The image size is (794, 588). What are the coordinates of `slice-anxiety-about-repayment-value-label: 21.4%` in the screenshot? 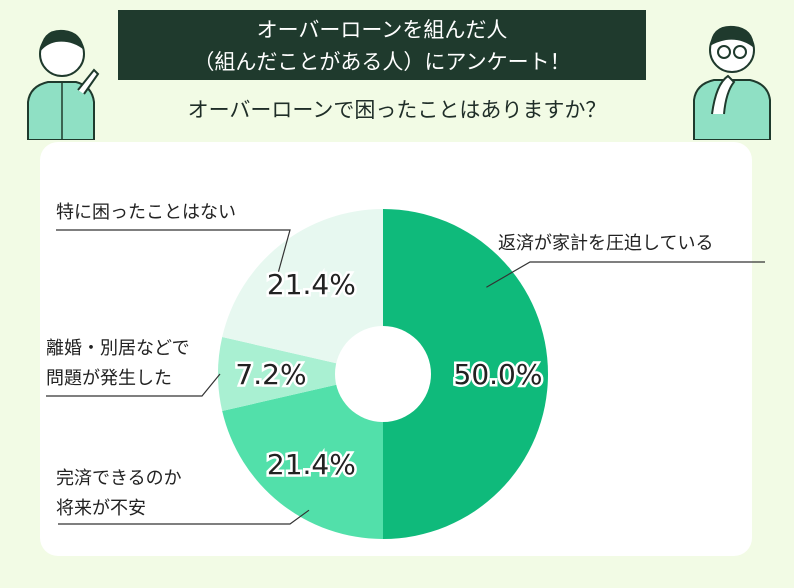 It's located at (311, 464).